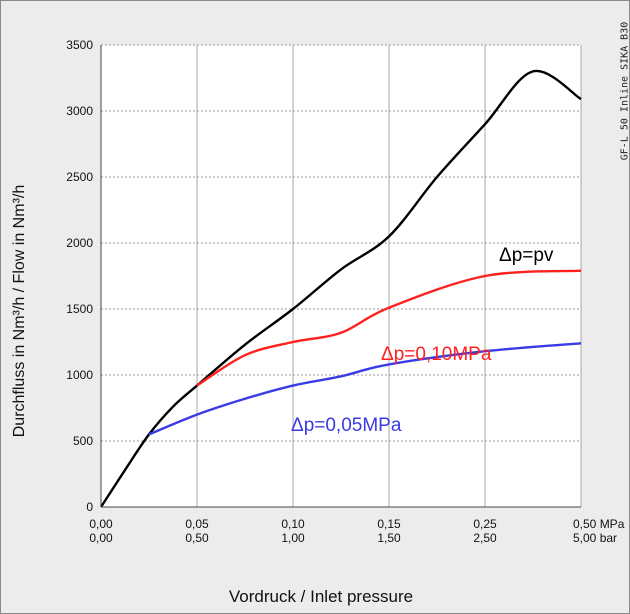 The image size is (630, 614). I want to click on x-tick-label-bar: 5,00 bar, so click(595, 538).